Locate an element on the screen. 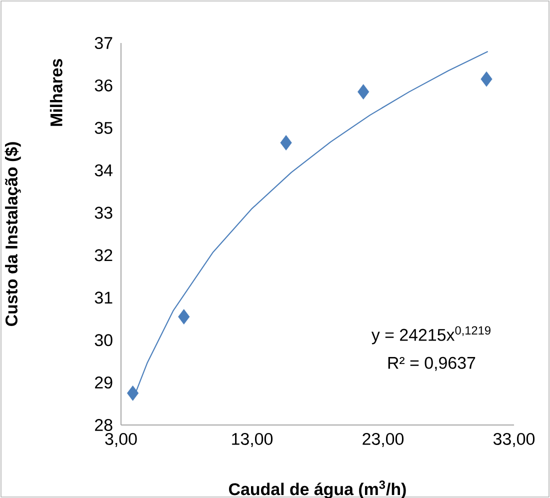 The image size is (550, 498). x-tick-label: 13,00 is located at coordinates (252, 439).